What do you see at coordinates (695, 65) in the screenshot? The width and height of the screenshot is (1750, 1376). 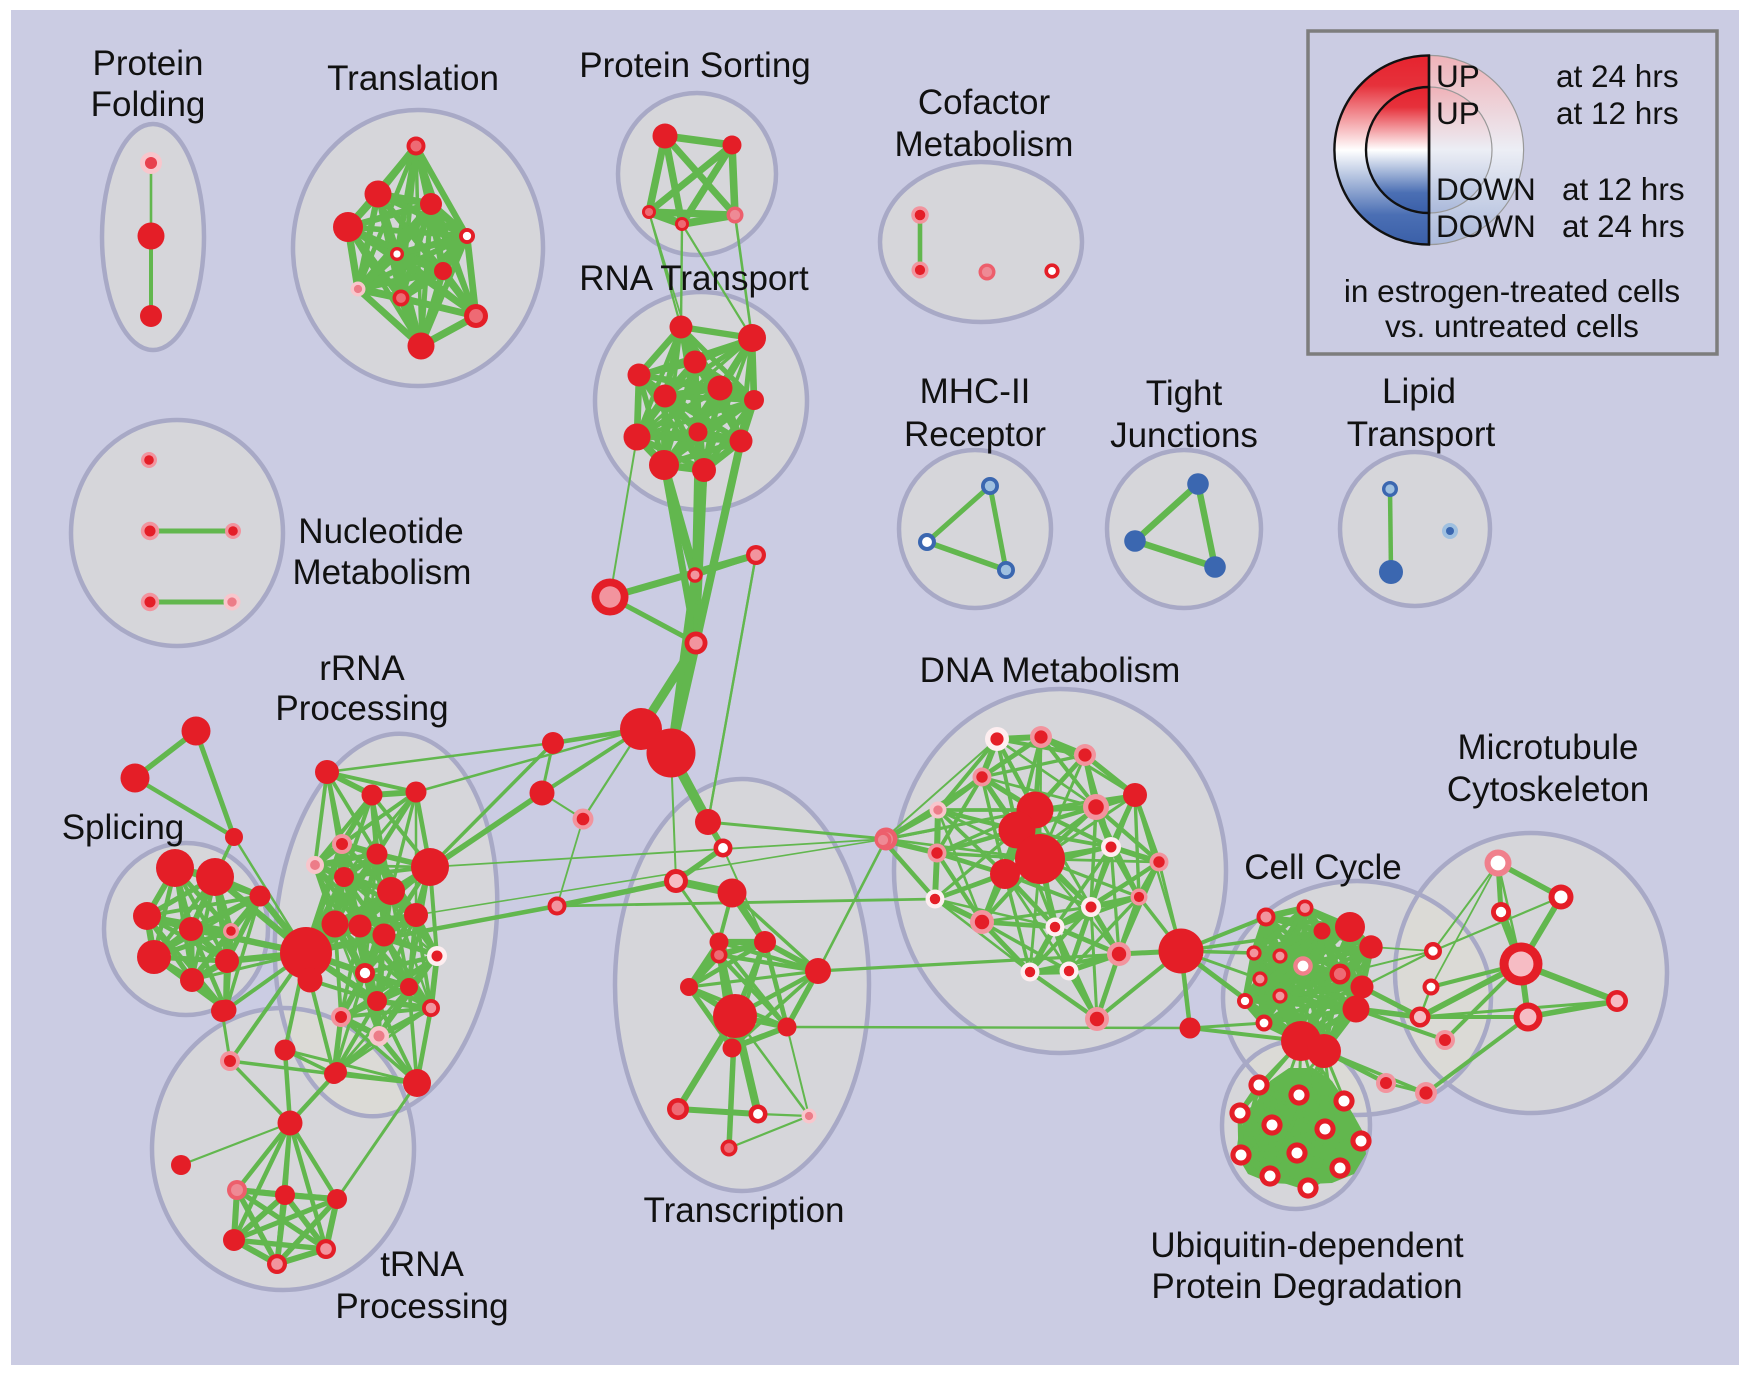 I see `svg-text: Protein Sorting` at bounding box center [695, 65].